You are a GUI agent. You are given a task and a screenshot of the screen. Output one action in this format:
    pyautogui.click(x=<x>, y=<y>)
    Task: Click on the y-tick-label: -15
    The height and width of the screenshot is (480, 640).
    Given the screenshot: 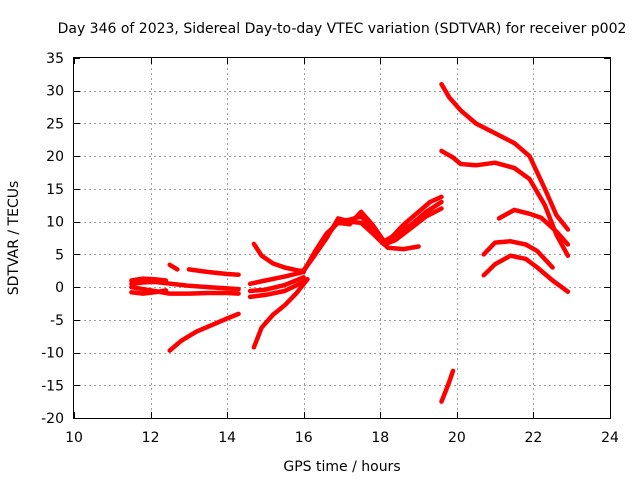 What is the action you would take?
    pyautogui.click(x=52, y=386)
    